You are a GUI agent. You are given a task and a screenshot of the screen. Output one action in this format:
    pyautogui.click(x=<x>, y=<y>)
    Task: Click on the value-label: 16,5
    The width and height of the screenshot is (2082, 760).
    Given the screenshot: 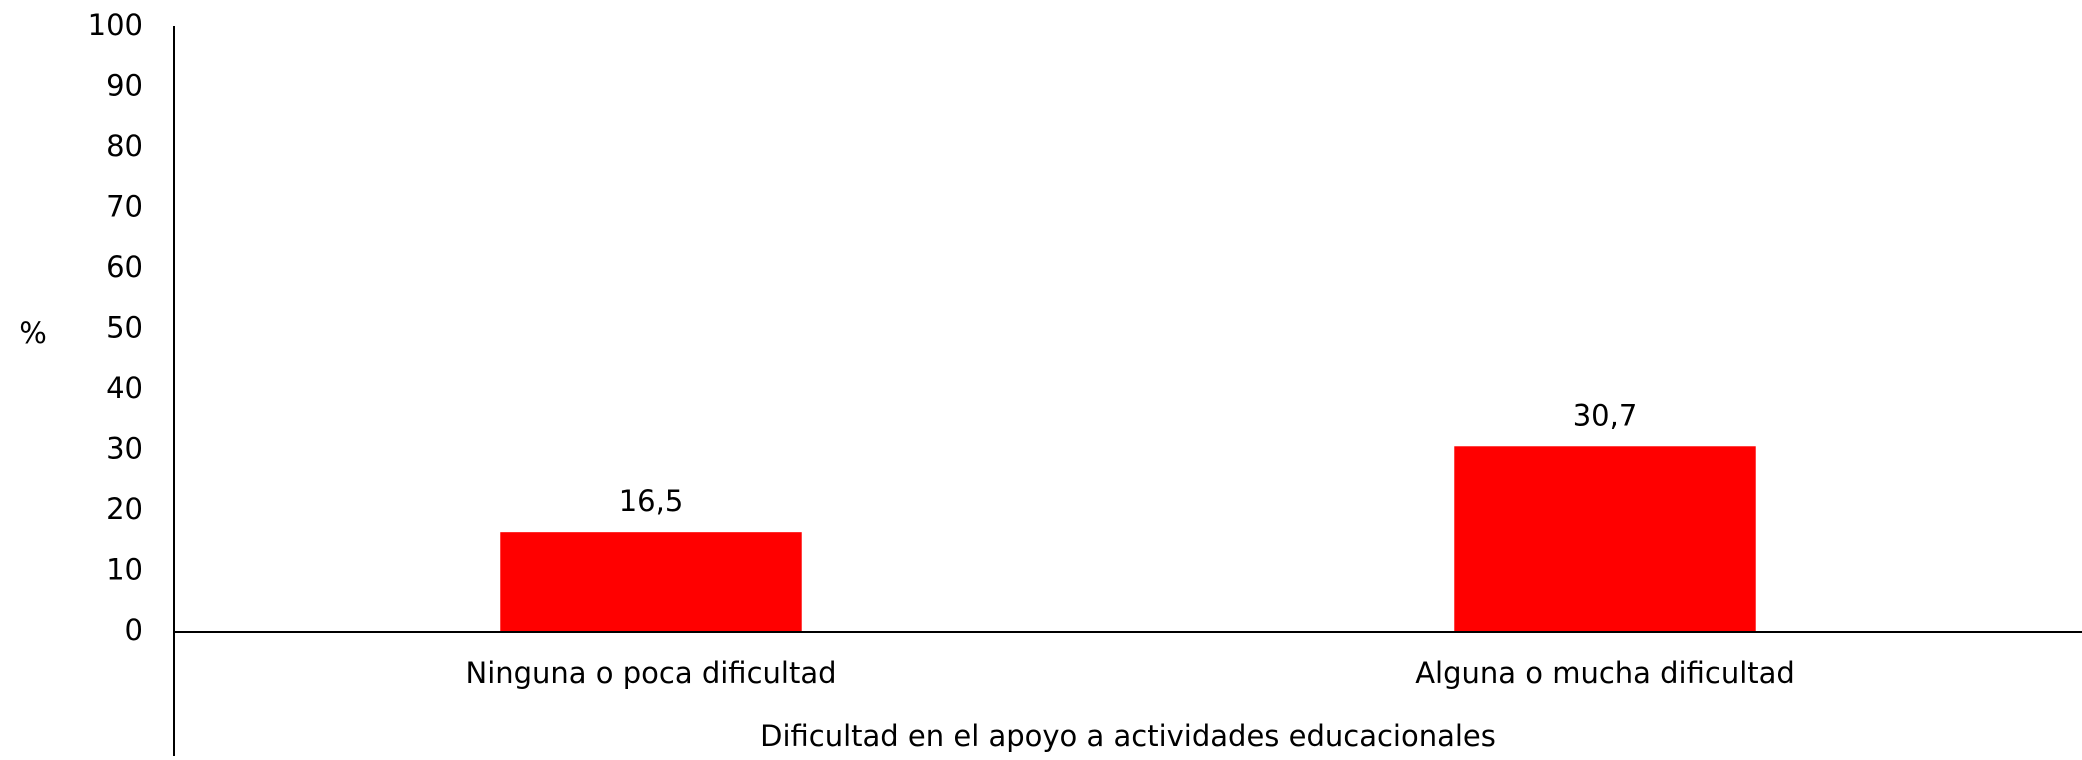 What is the action you would take?
    pyautogui.click(x=651, y=501)
    